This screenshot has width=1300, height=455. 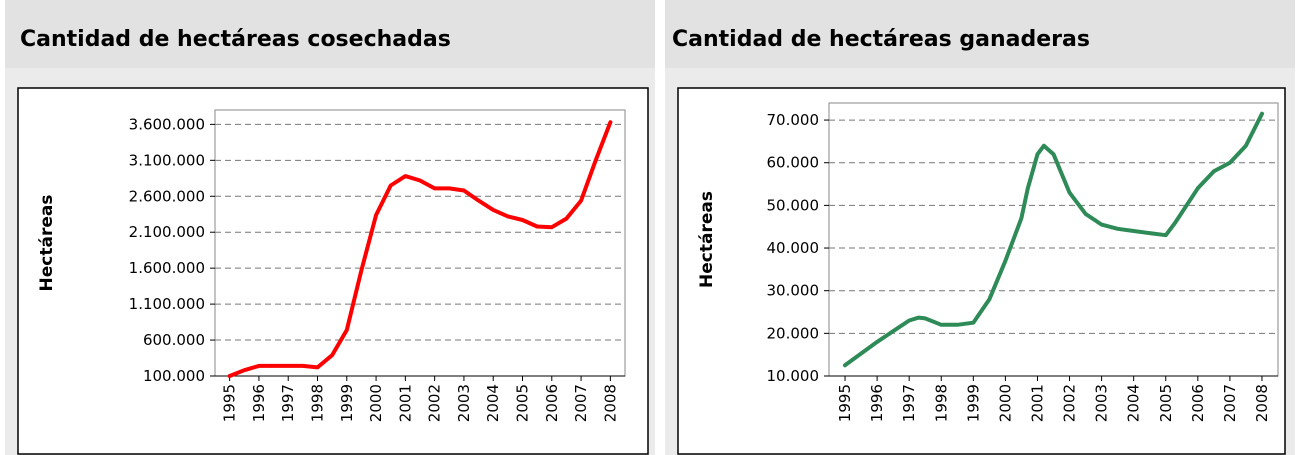 I want to click on y-tick-label: 3.100.000, so click(x=167, y=160).